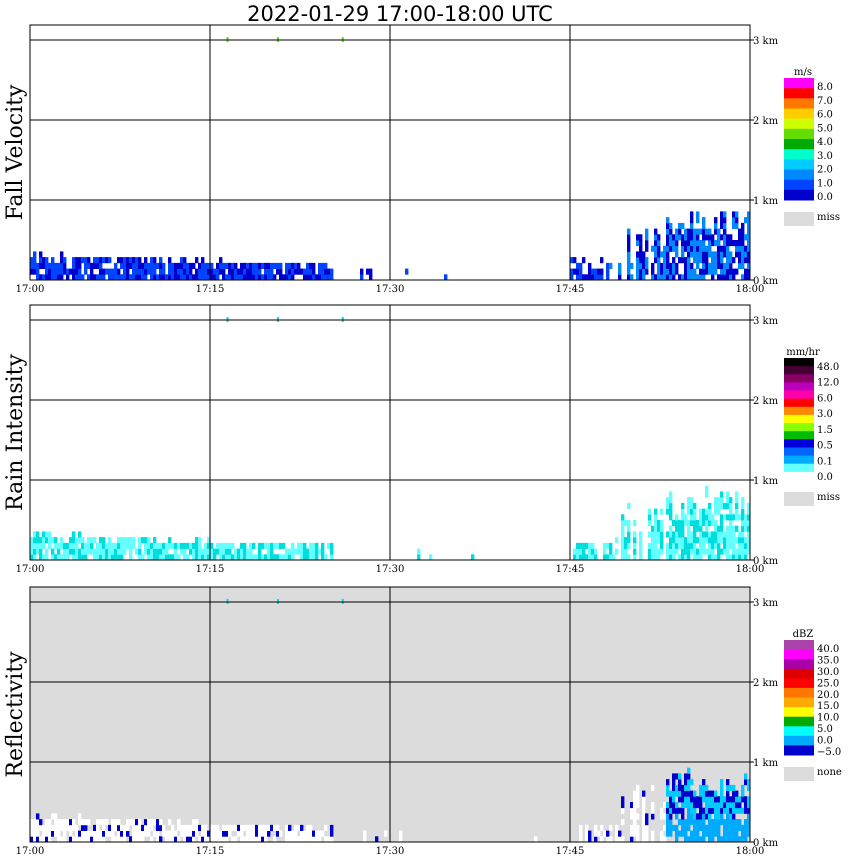 The width and height of the screenshot is (850, 868). Describe the element at coordinates (799, 774) in the screenshot. I see `legend-missing-swatch` at that location.